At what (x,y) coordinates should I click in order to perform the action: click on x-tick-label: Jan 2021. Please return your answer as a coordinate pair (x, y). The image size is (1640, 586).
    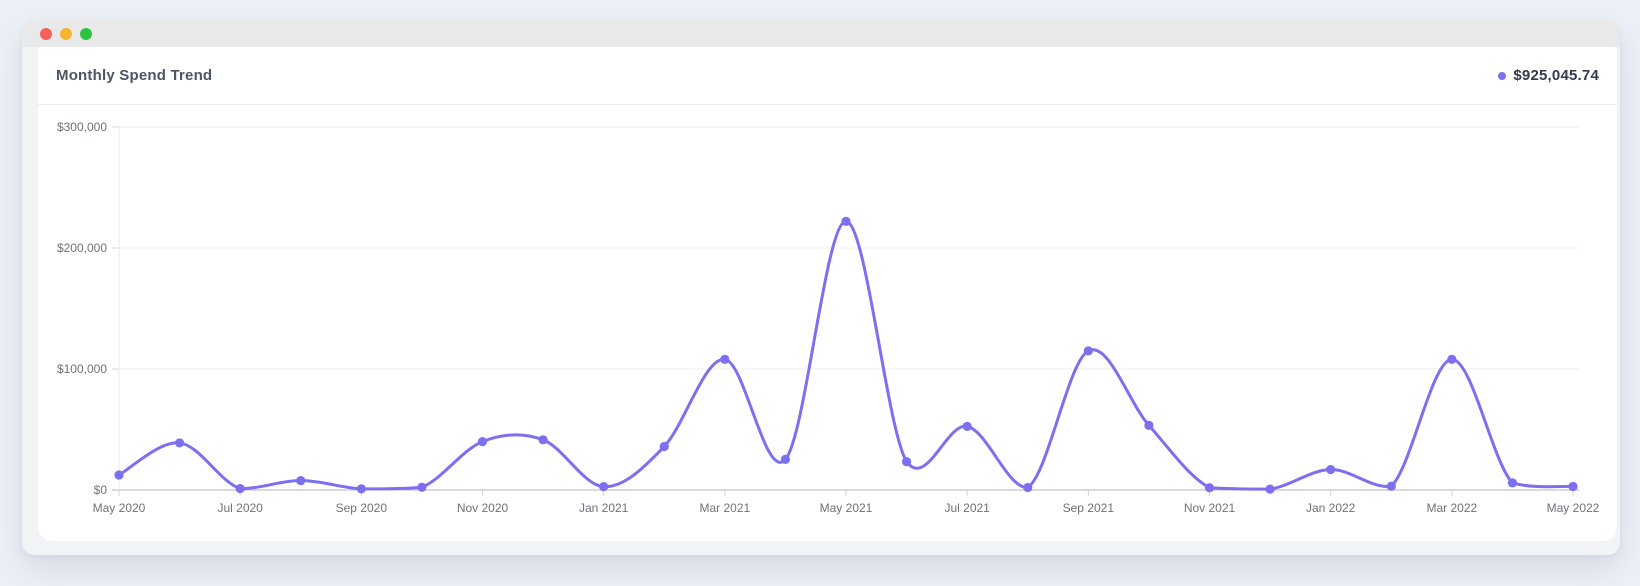
    Looking at the image, I should click on (604, 508).